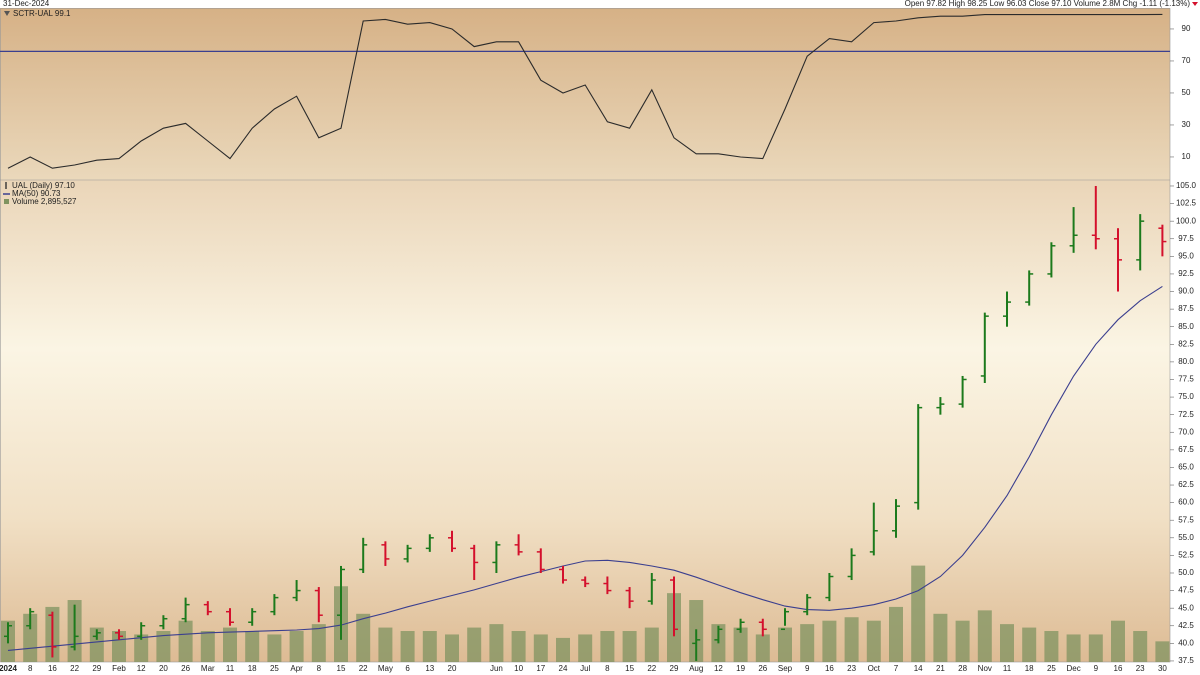 Image resolution: width=1200 pixels, height=675 pixels. I want to click on y-tick-label: 95.0, so click(1186, 255).